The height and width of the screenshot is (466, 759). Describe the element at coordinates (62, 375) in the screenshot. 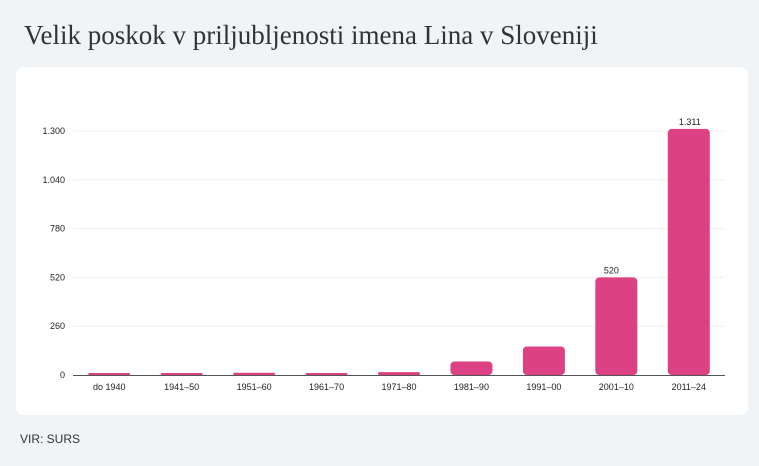

I see `y-tick-label: 0` at that location.